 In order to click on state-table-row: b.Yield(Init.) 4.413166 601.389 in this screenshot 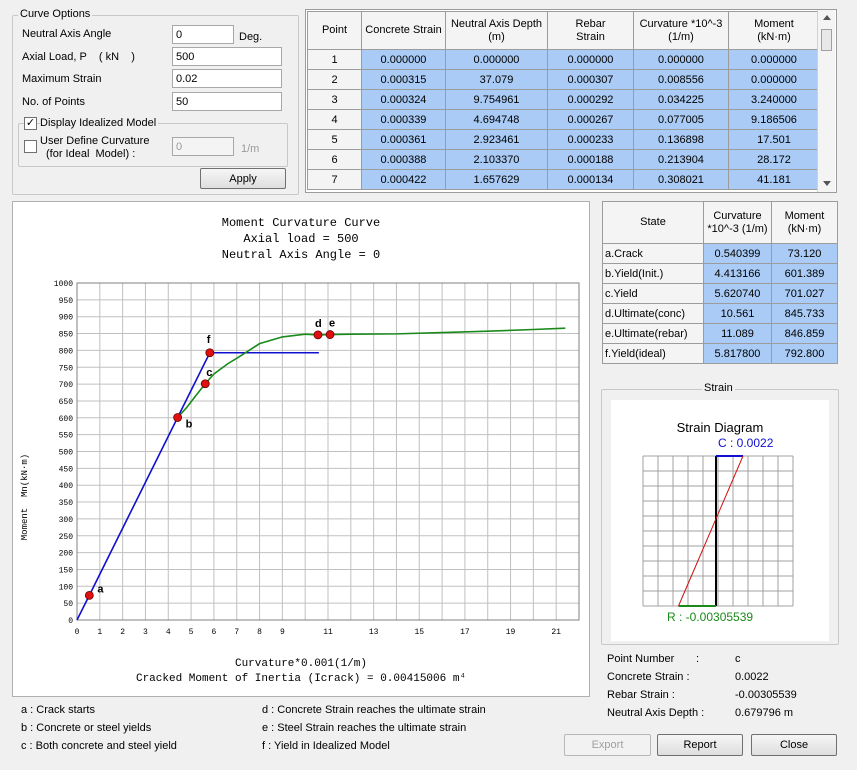, I will do `click(720, 273)`.